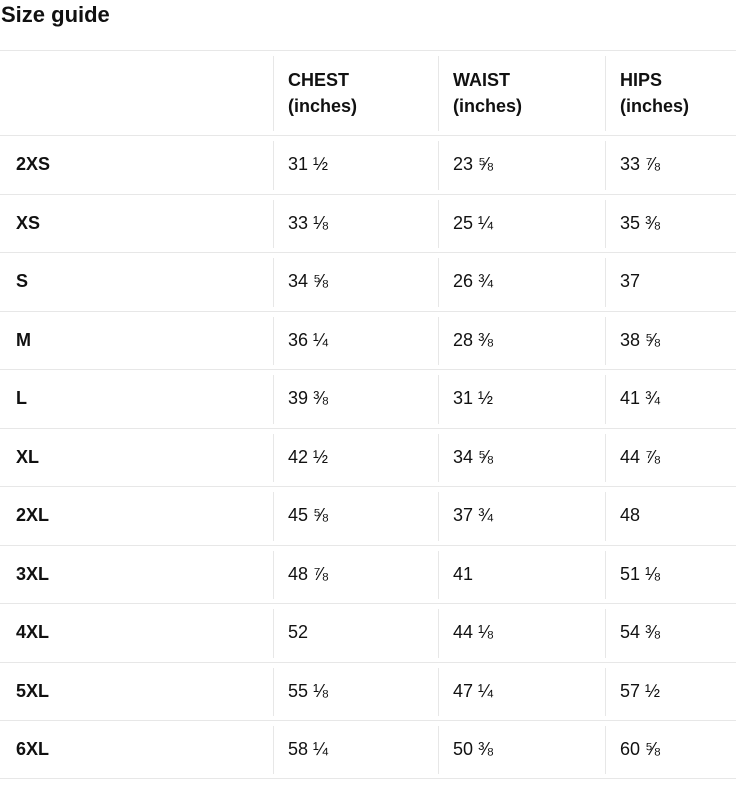 Image resolution: width=736 pixels, height=785 pixels. Describe the element at coordinates (521, 456) in the screenshot. I see `waist-value: 34 ⅝` at that location.